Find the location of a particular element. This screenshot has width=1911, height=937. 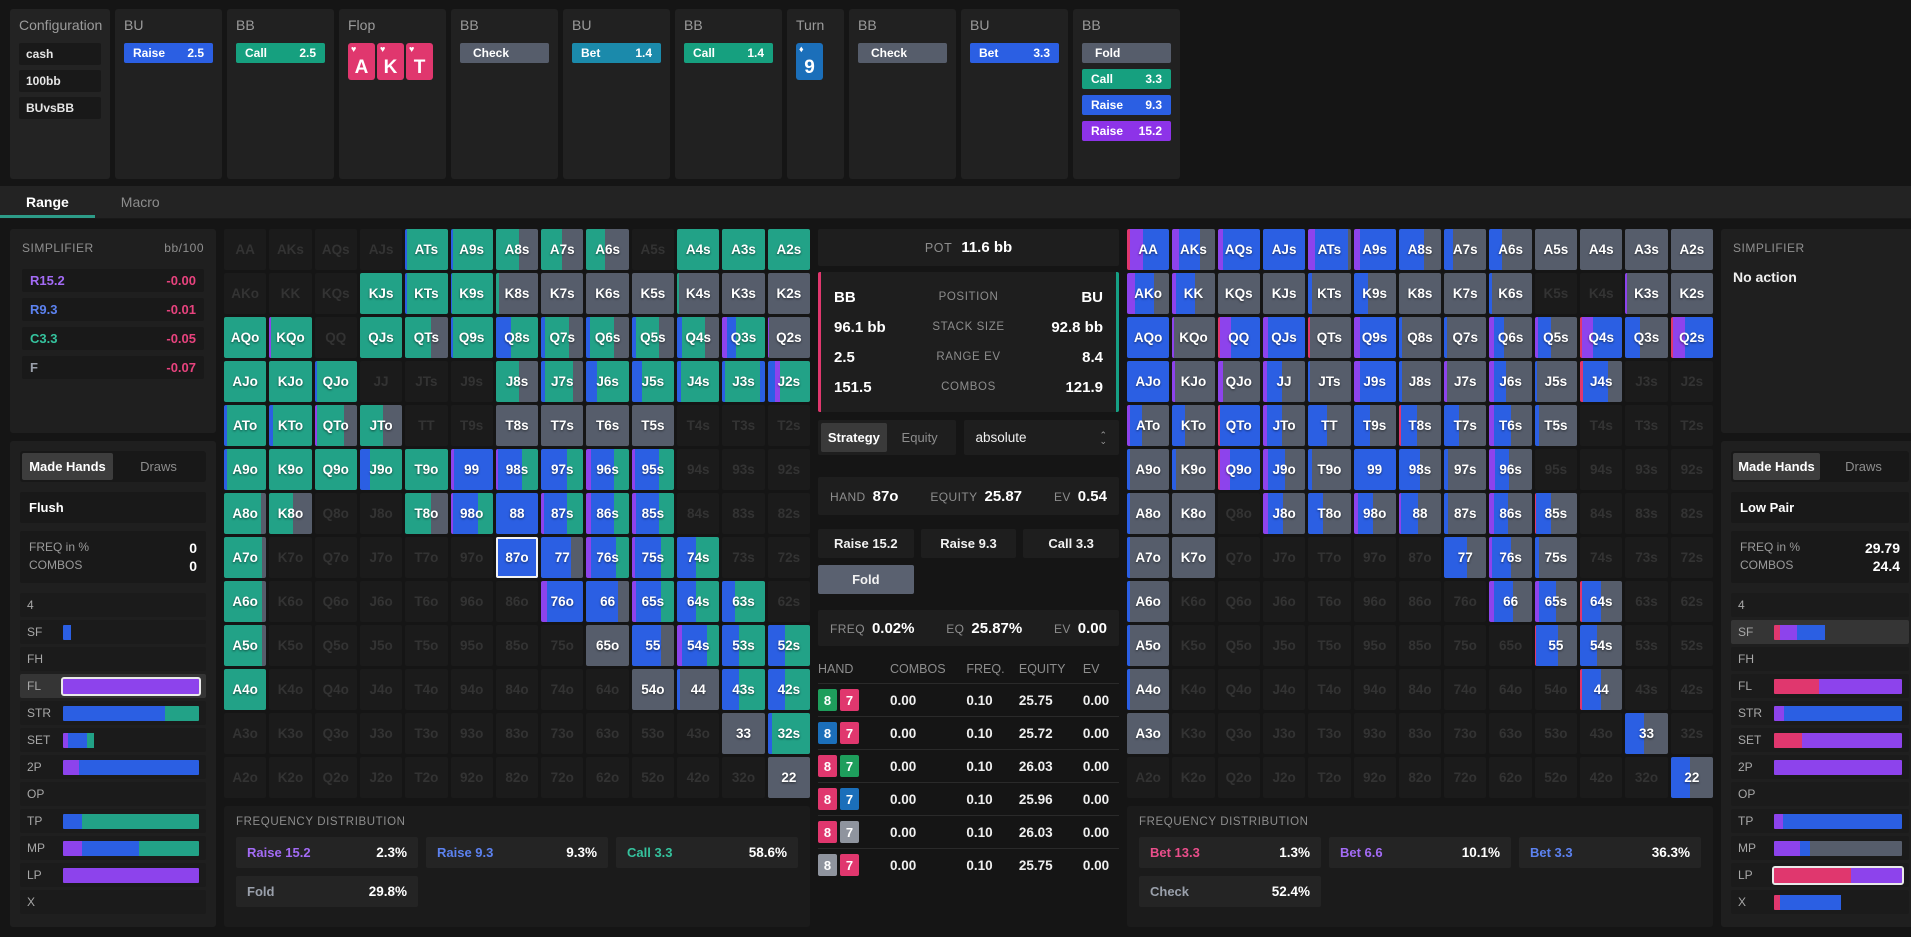

hand-cell-32s: 32s is located at coordinates (788, 733).